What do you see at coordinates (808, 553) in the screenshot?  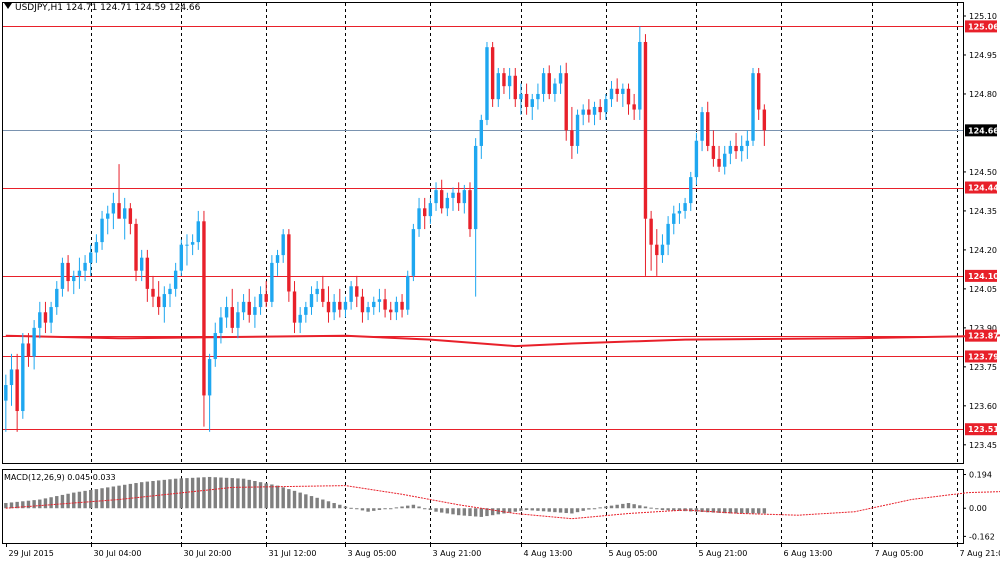 I see `time-tick-label: 6 Aug 13:00` at bounding box center [808, 553].